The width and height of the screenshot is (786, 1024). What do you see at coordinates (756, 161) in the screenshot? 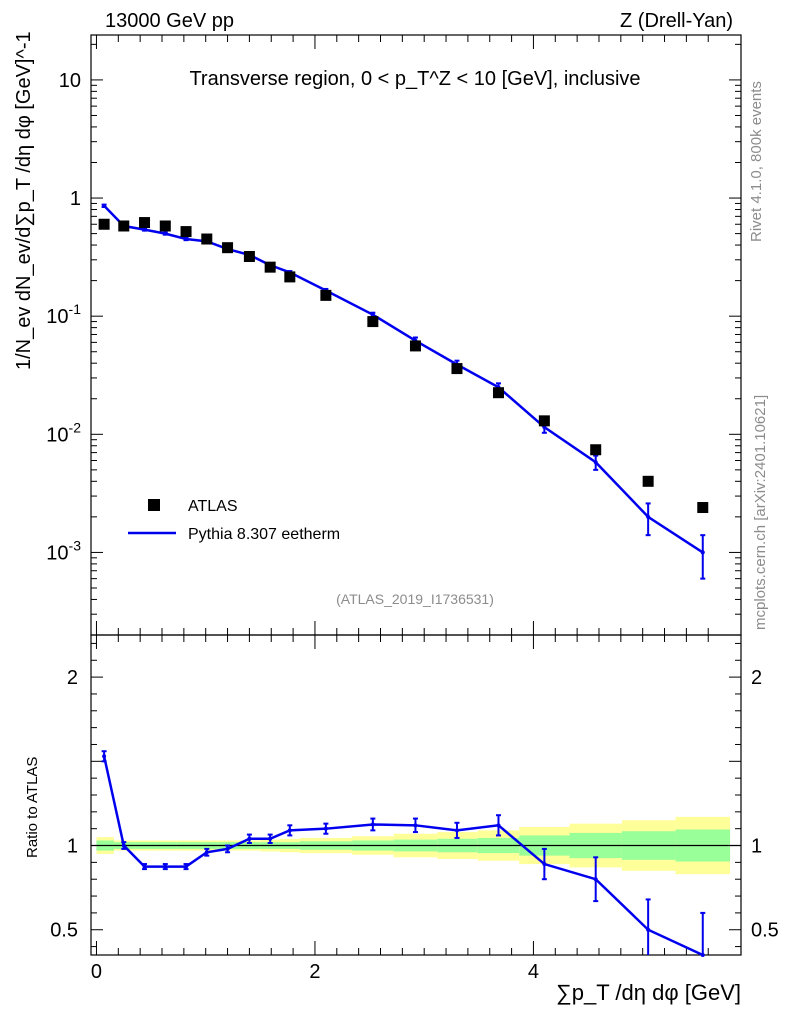
I see `rivet-label: Rivet 4.1.0, 800k events` at bounding box center [756, 161].